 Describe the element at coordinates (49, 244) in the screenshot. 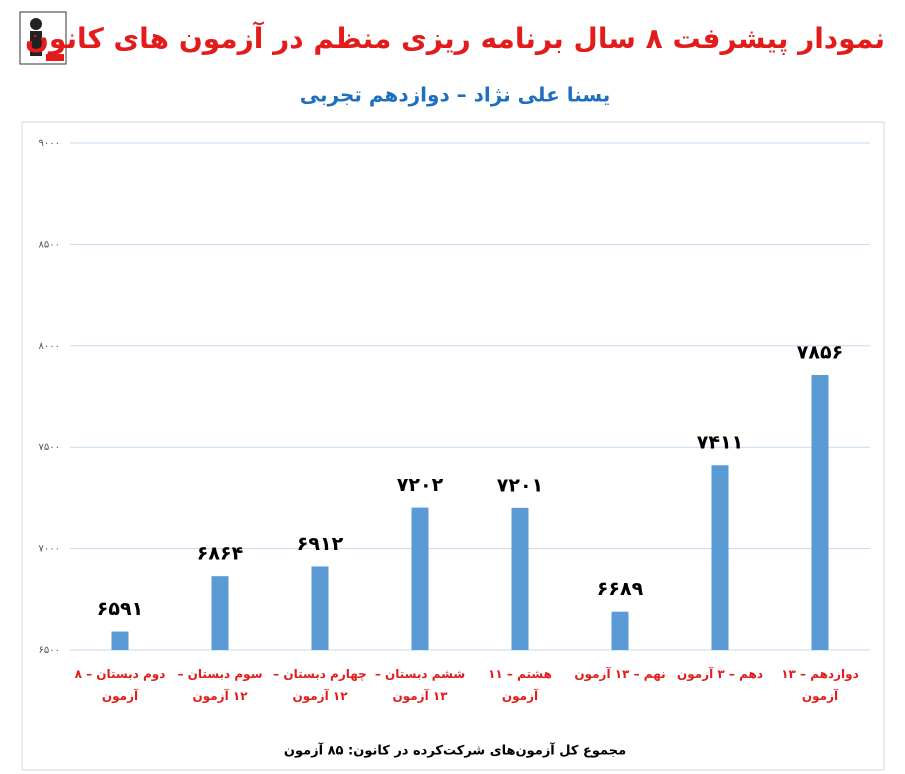

I see `y-tick-label: ۸۵۰۰` at that location.